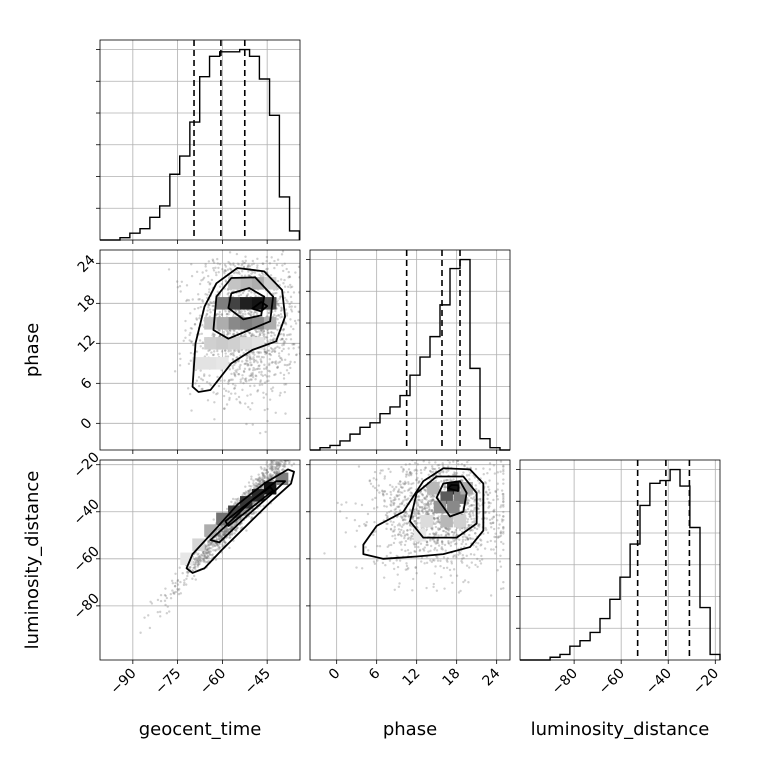  I want to click on y-tick-label-luminosity_distance-0: −80, so click(87, 606).